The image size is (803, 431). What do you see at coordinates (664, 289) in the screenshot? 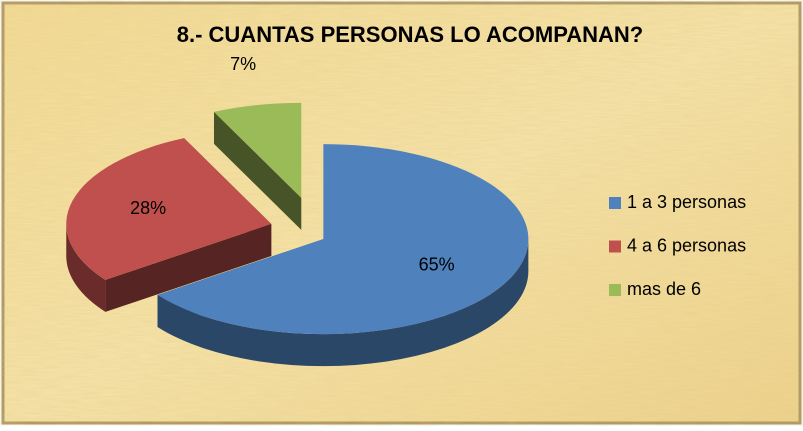
I see `legend-label: mas de 6` at bounding box center [664, 289].